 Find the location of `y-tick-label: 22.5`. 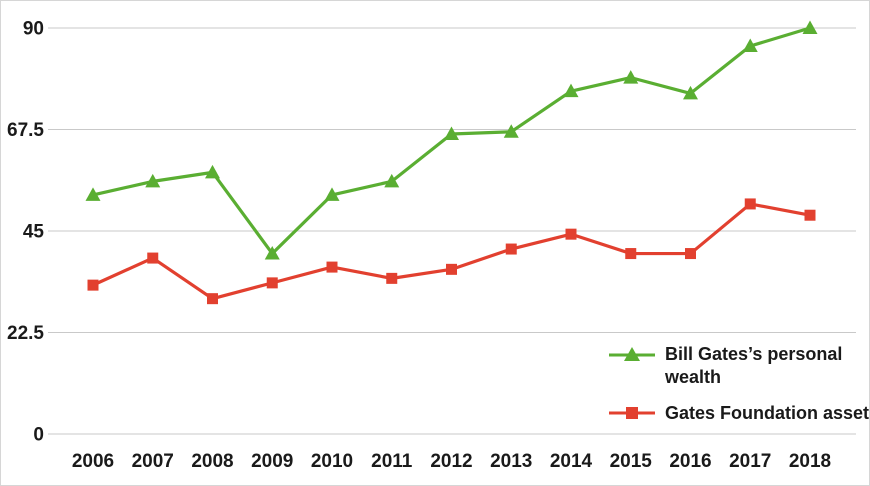

y-tick-label: 22.5 is located at coordinates (25, 333).